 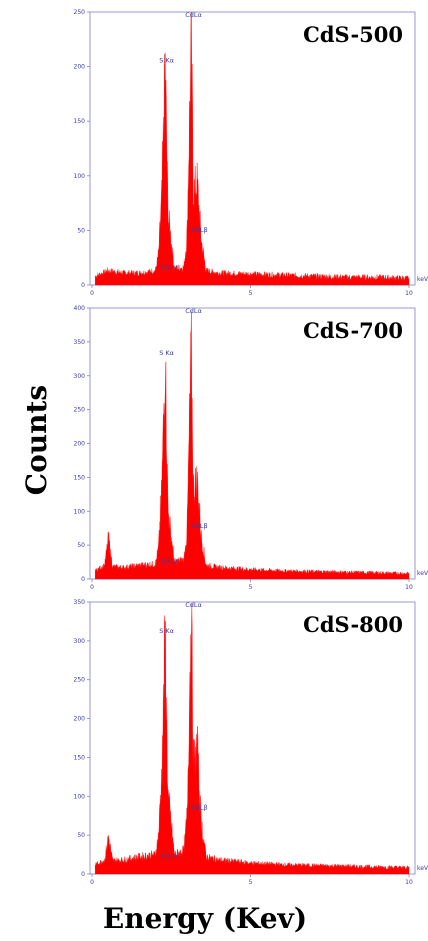 I want to click on panel-title: CdS-800, so click(x=353, y=624).